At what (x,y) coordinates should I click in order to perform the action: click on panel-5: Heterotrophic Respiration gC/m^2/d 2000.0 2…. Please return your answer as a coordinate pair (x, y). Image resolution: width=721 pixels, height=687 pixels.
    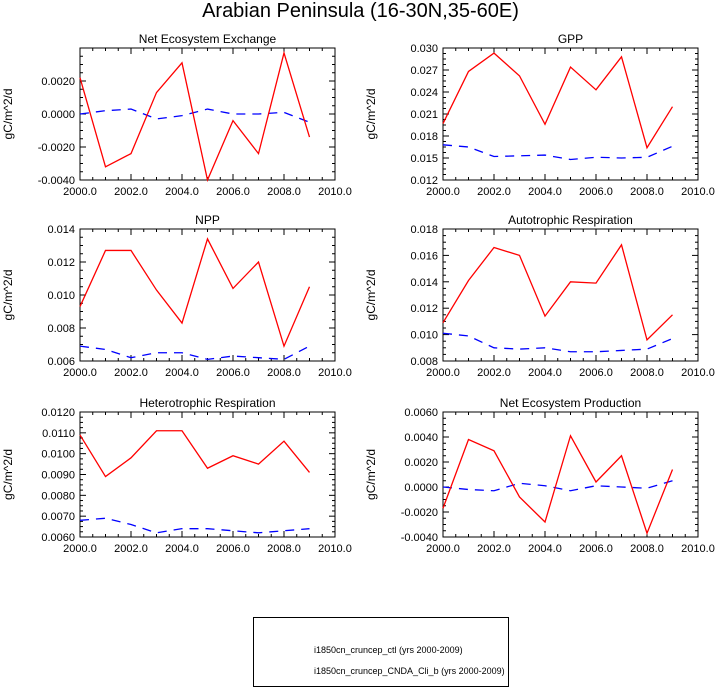
    Looking at the image, I should click on (176, 475).